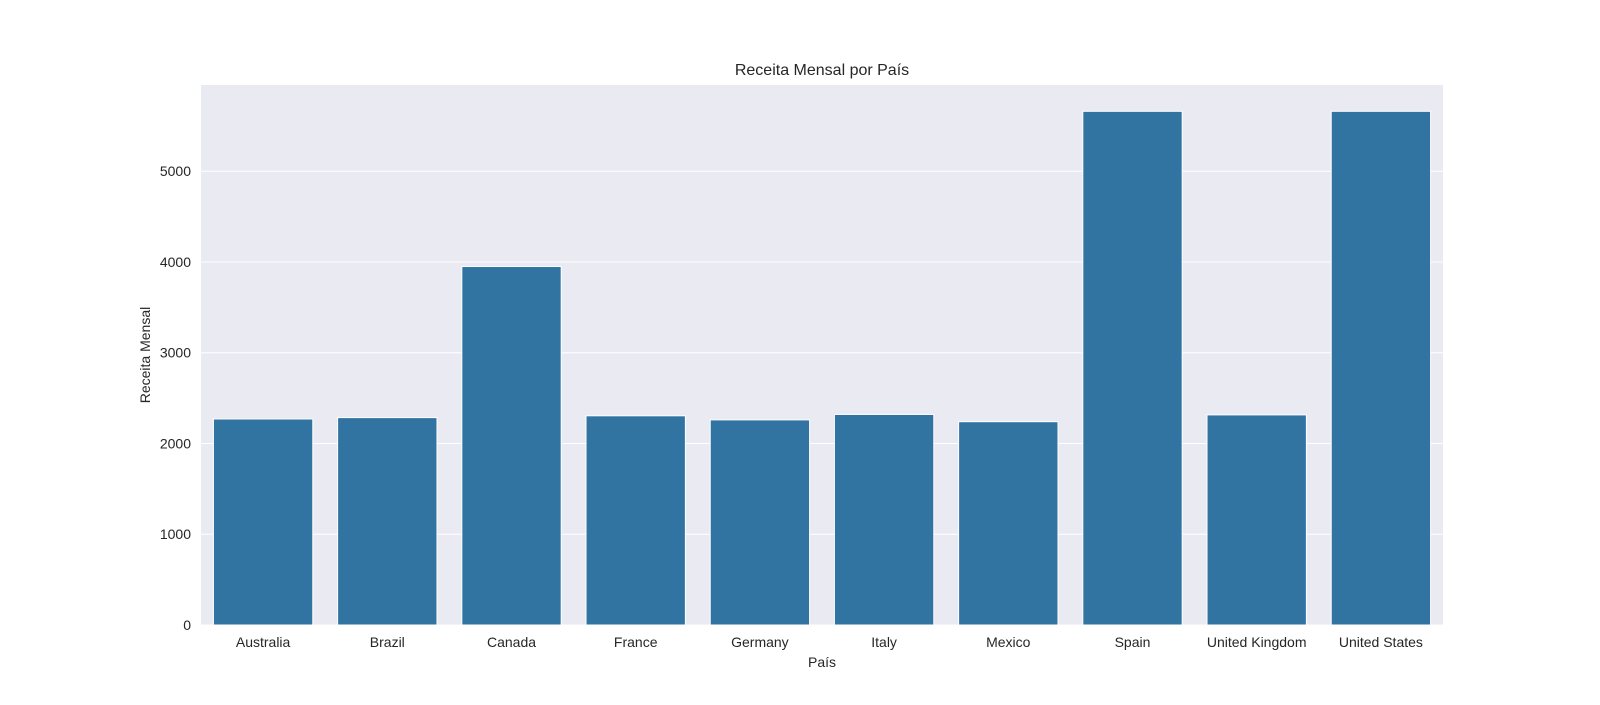  Describe the element at coordinates (636, 642) in the screenshot. I see `x-tick-label: France` at that location.